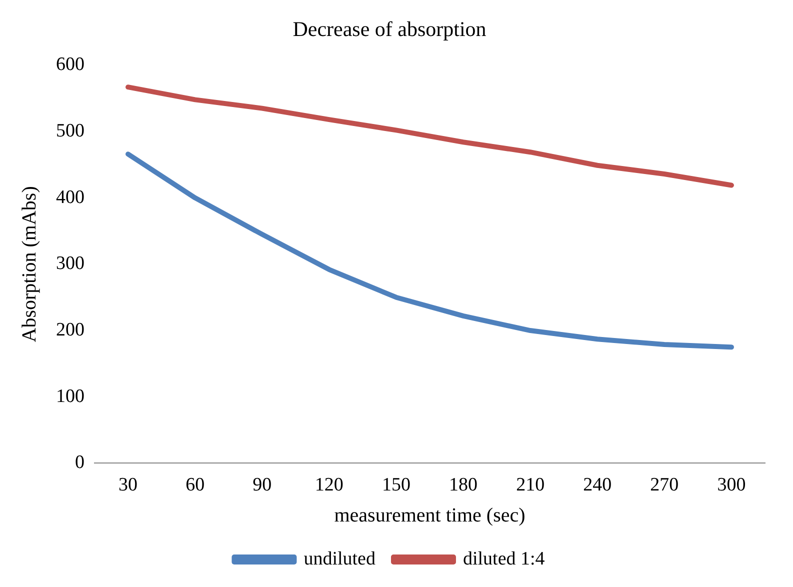  Describe the element at coordinates (79, 463) in the screenshot. I see `y-tick-label: 0` at that location.